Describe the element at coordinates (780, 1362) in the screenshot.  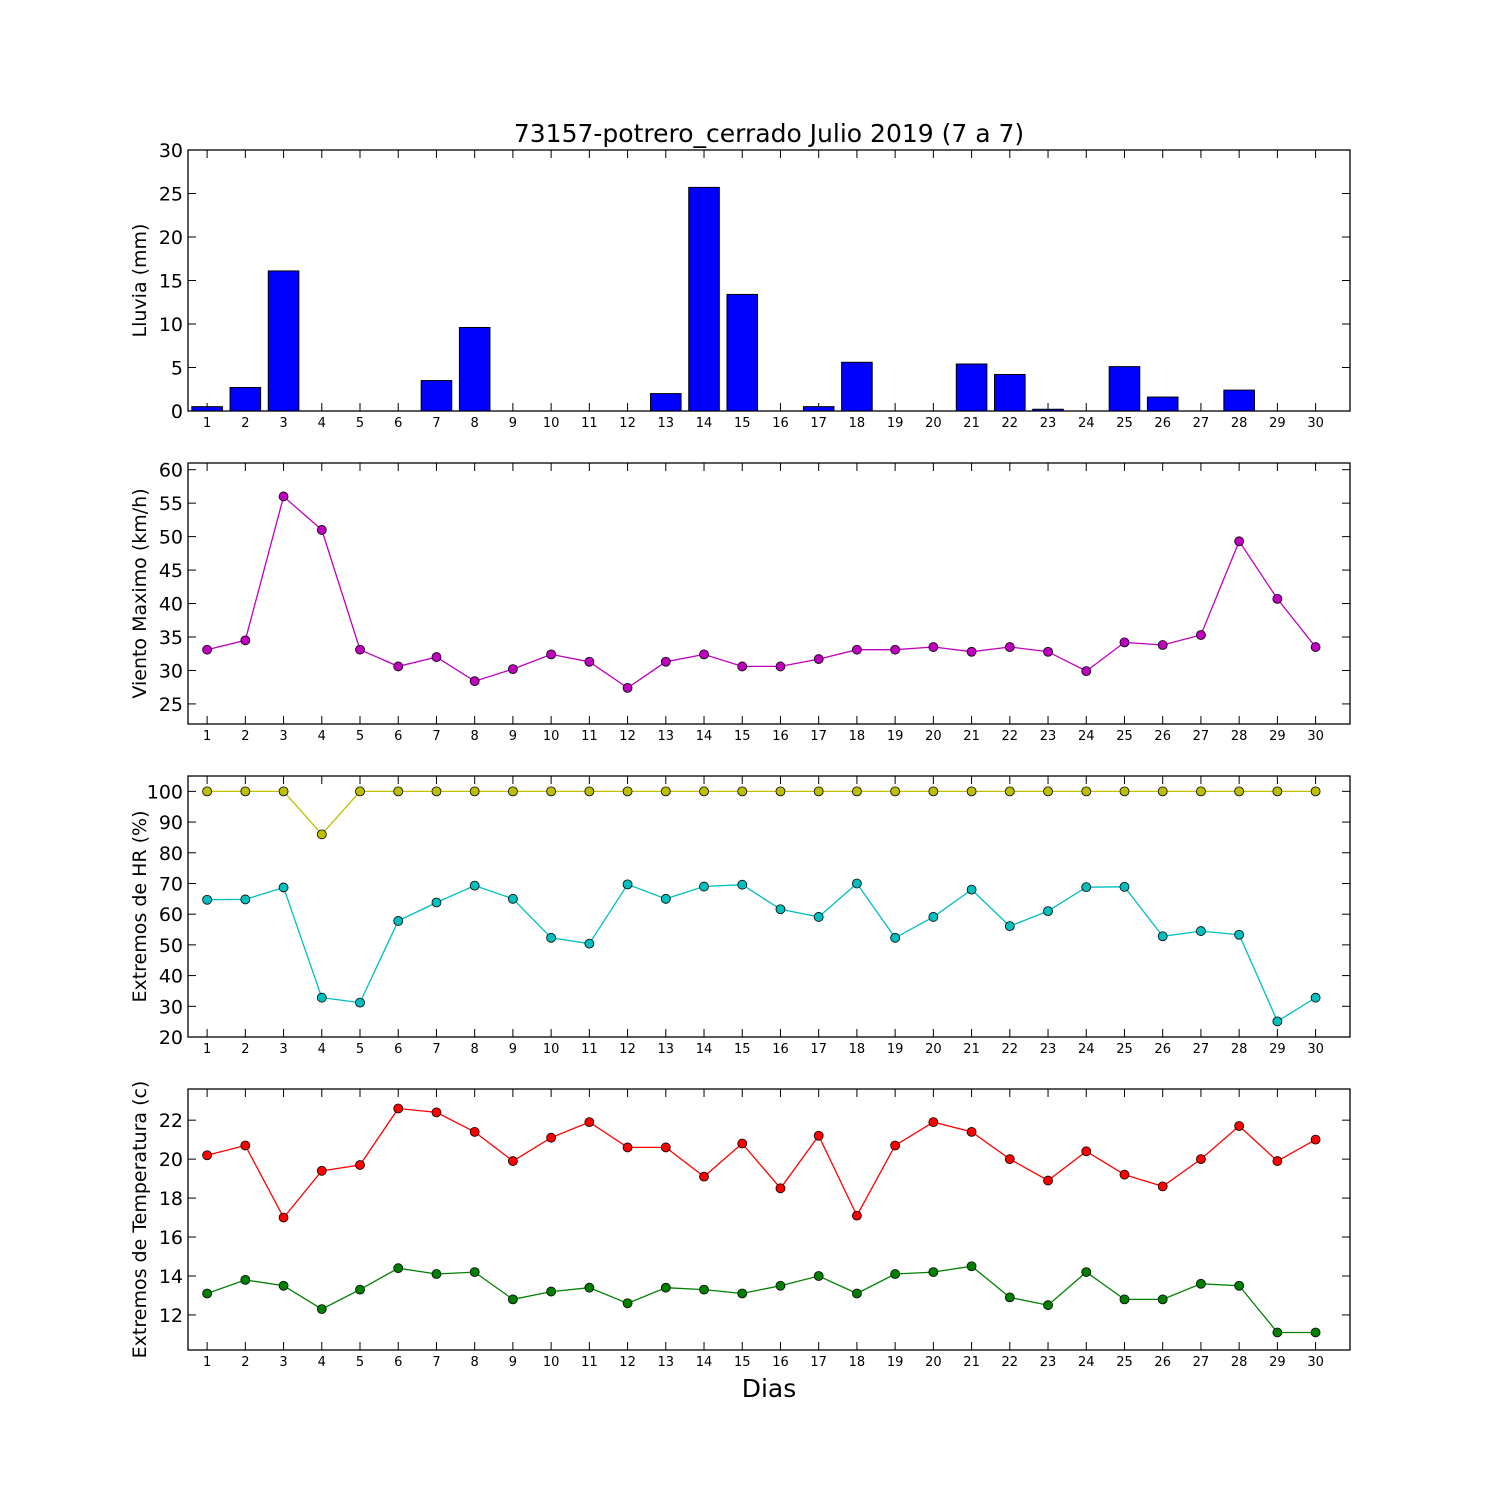
I see `x-tick-label: 16` at that location.